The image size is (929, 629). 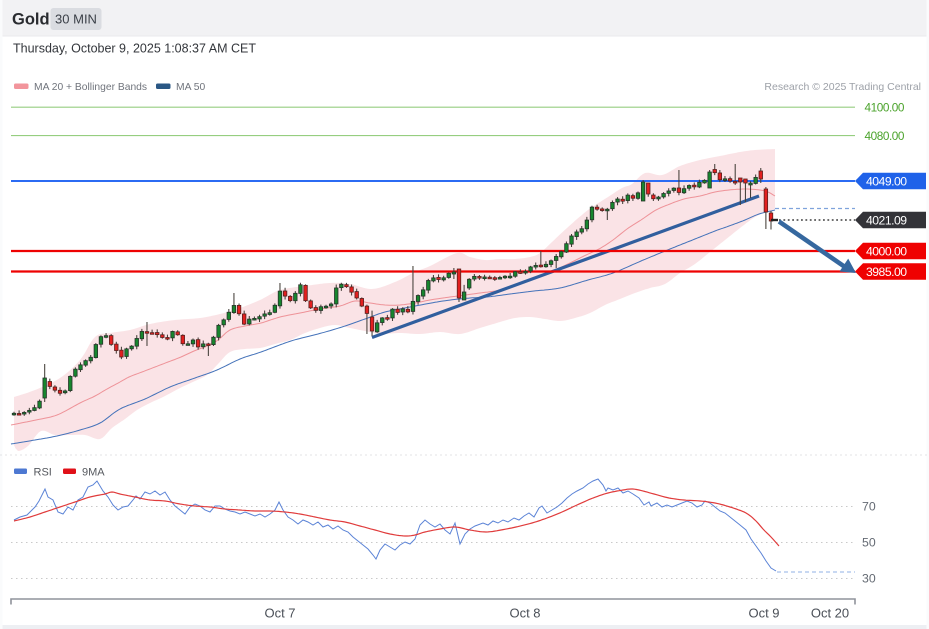 What do you see at coordinates (43, 473) in the screenshot?
I see `svg-text: RSI` at bounding box center [43, 473].